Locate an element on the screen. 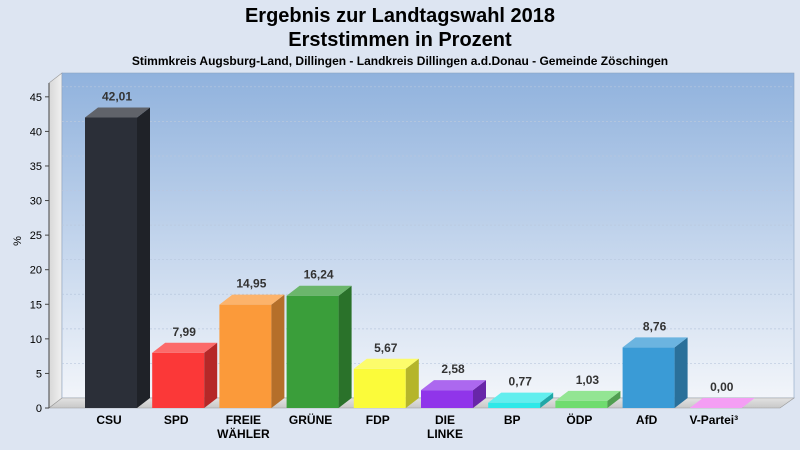  bar-csu is located at coordinates (117, 258).